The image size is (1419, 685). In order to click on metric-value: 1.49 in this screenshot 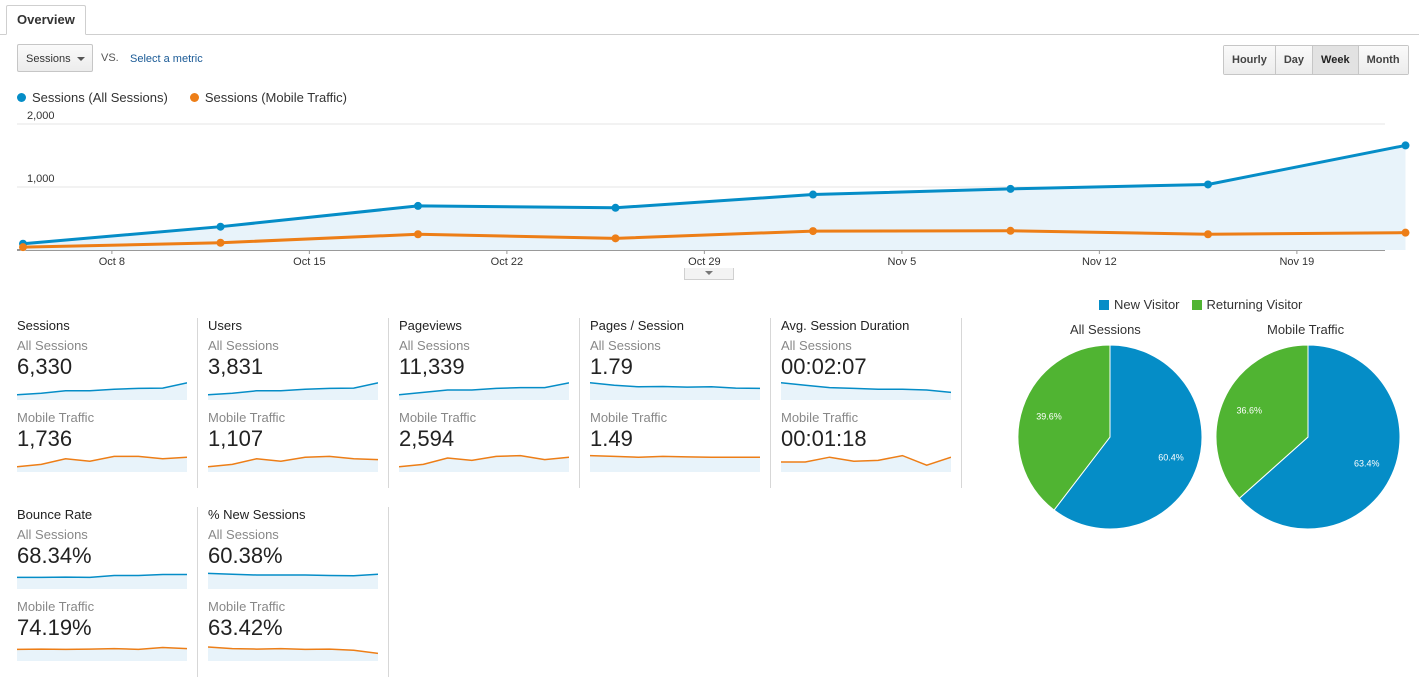, I will do `click(611, 438)`.